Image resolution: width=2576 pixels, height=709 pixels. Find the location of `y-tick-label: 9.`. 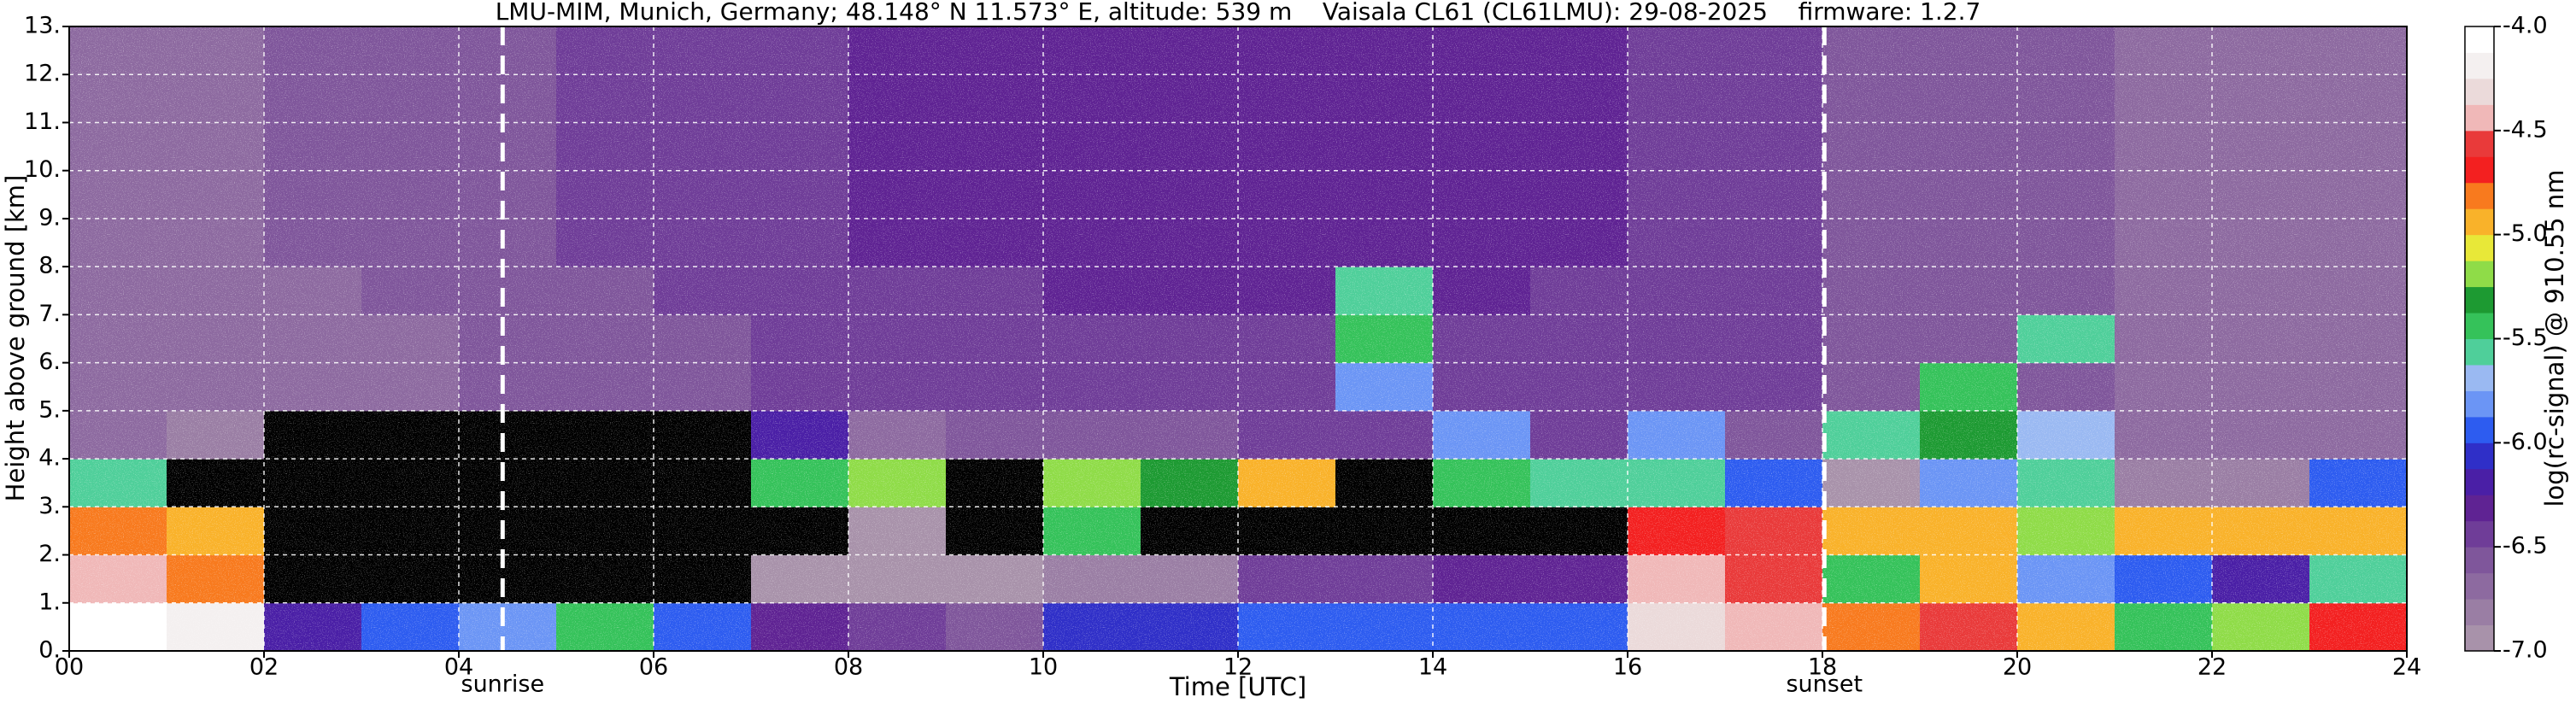

y-tick-label: 9. is located at coordinates (49, 218).